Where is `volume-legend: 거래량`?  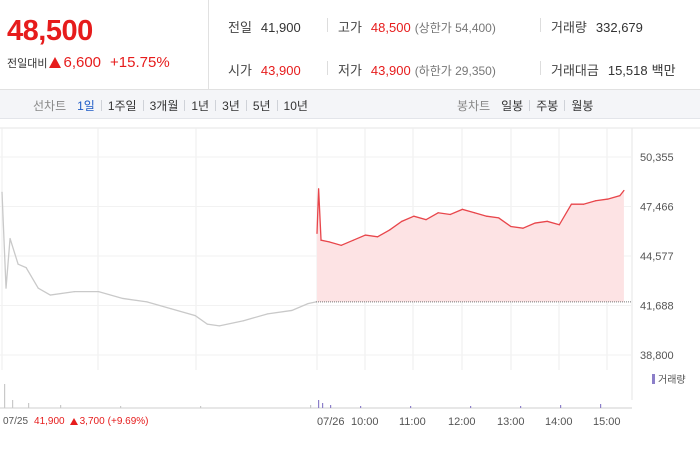 volume-legend: 거래량 is located at coordinates (669, 378).